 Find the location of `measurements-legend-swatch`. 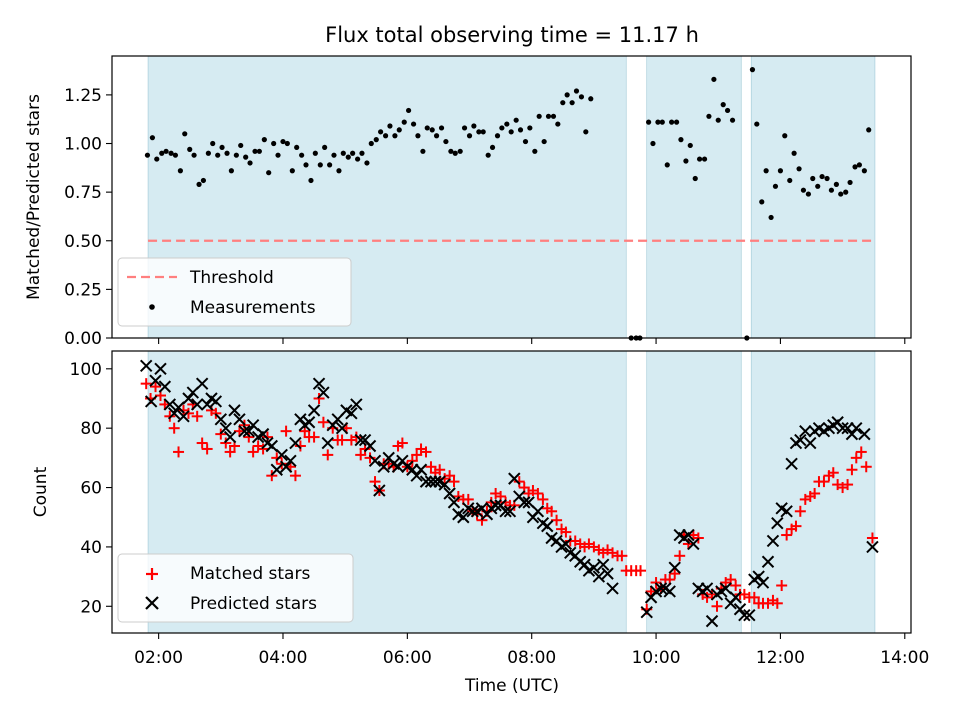

measurements-legend-swatch is located at coordinates (152, 307).